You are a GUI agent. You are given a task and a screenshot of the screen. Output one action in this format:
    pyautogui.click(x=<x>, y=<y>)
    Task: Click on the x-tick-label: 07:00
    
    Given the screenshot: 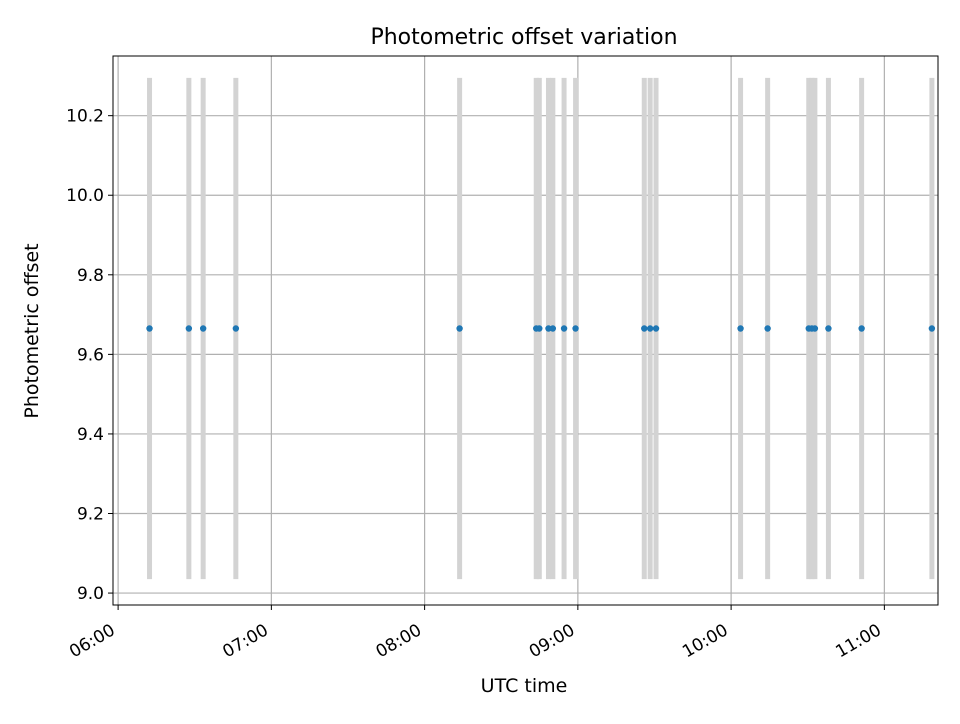 What is the action you would take?
    pyautogui.click(x=245, y=641)
    